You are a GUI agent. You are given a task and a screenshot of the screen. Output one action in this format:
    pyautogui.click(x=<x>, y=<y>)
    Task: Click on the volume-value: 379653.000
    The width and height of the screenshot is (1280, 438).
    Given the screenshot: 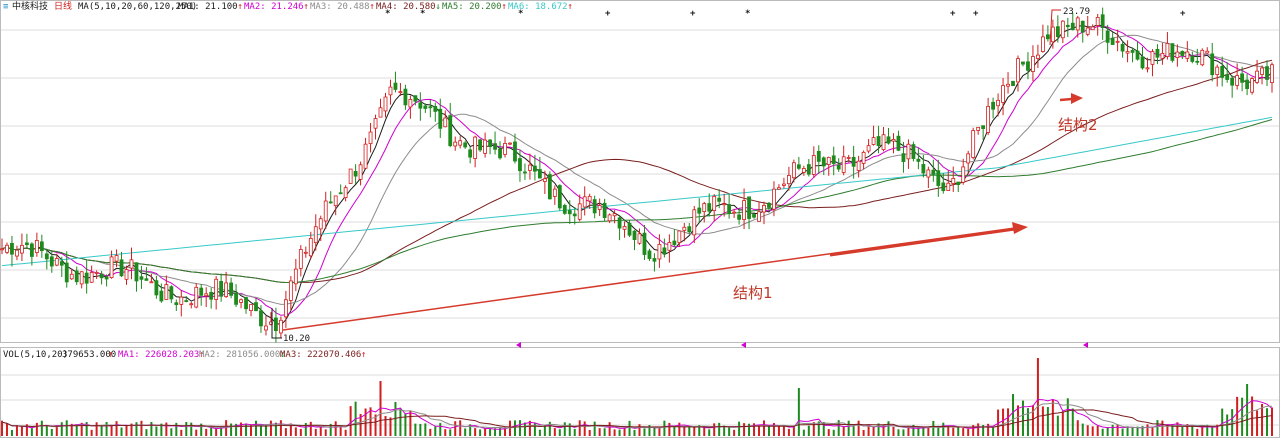 What is the action you would take?
    pyautogui.click(x=89, y=355)
    